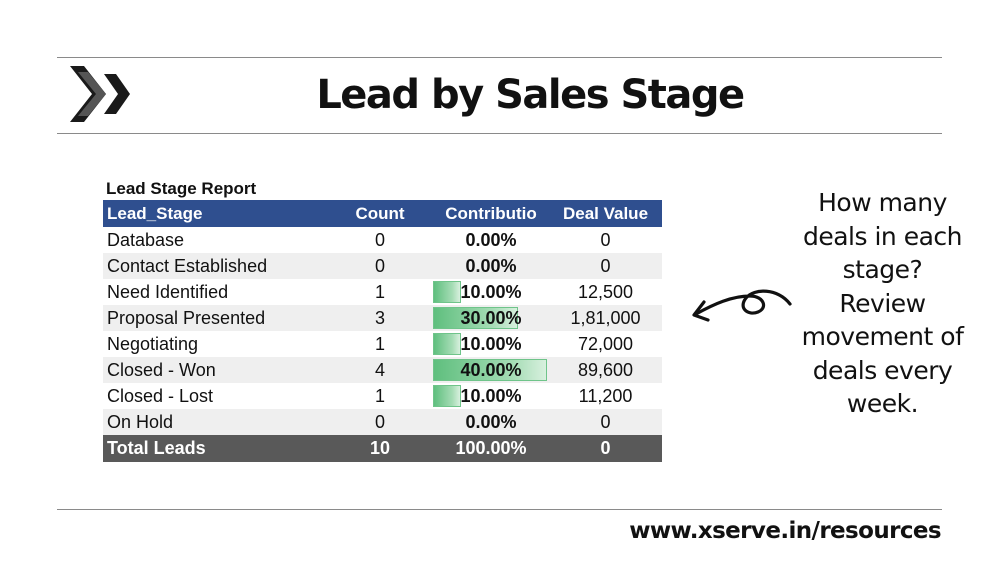 This screenshot has height=565, width=1005. I want to click on top-divider, so click(499, 57).